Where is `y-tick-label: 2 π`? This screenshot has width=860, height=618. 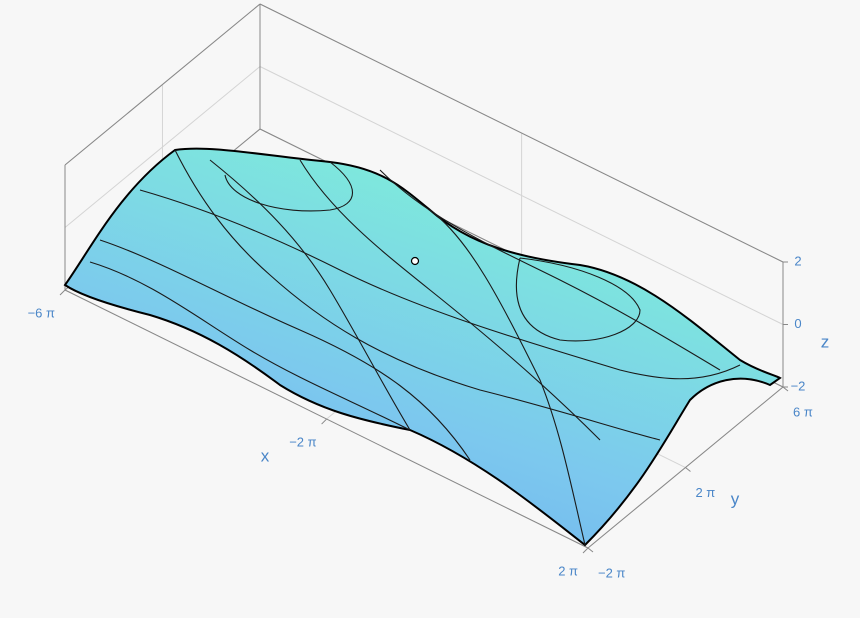 y-tick-label: 2 π is located at coordinates (705, 492).